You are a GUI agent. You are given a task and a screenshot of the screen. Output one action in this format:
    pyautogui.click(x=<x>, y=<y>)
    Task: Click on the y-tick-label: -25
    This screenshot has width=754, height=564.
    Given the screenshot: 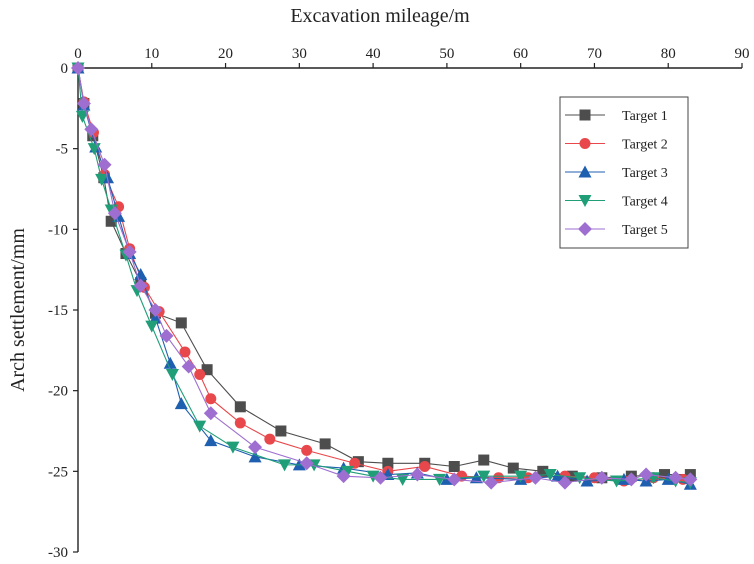 What is the action you would take?
    pyautogui.click(x=58, y=472)
    